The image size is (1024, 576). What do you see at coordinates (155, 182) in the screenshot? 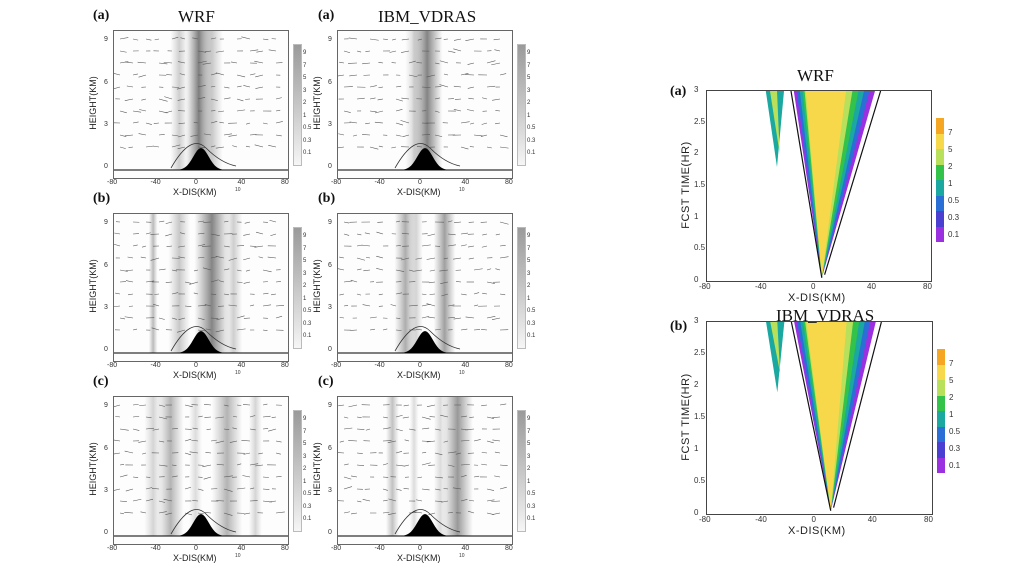
I see `x-tick-label: -40` at bounding box center [155, 182].